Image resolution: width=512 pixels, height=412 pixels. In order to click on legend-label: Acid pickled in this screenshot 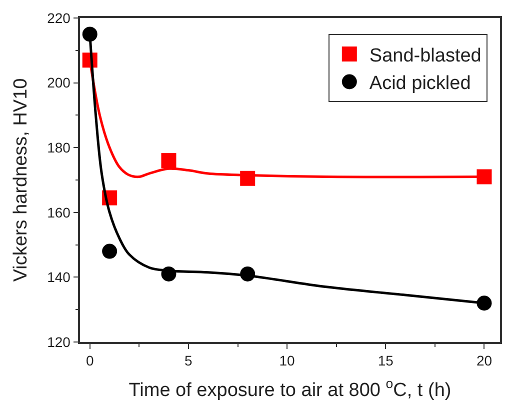, I will do `click(420, 83)`.